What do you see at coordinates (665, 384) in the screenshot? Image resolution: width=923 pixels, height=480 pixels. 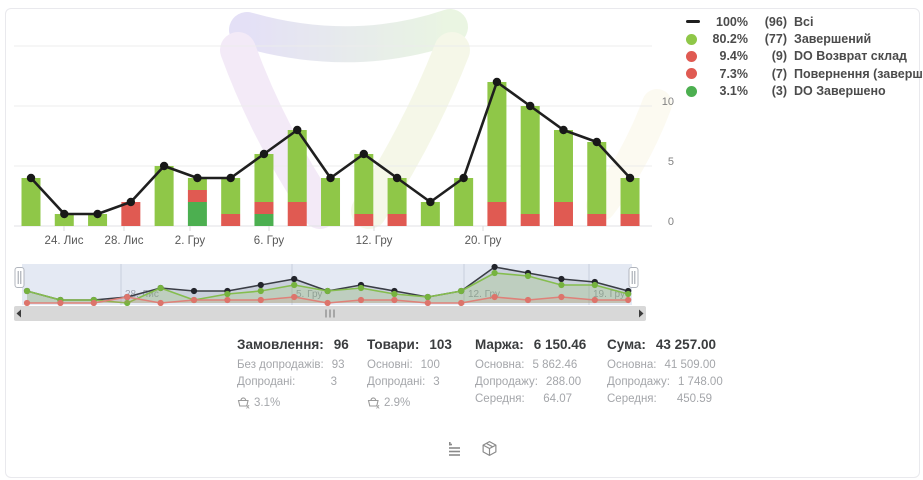 I see `stat-subrow: Допродажу: 1 748.00` at bounding box center [665, 384].